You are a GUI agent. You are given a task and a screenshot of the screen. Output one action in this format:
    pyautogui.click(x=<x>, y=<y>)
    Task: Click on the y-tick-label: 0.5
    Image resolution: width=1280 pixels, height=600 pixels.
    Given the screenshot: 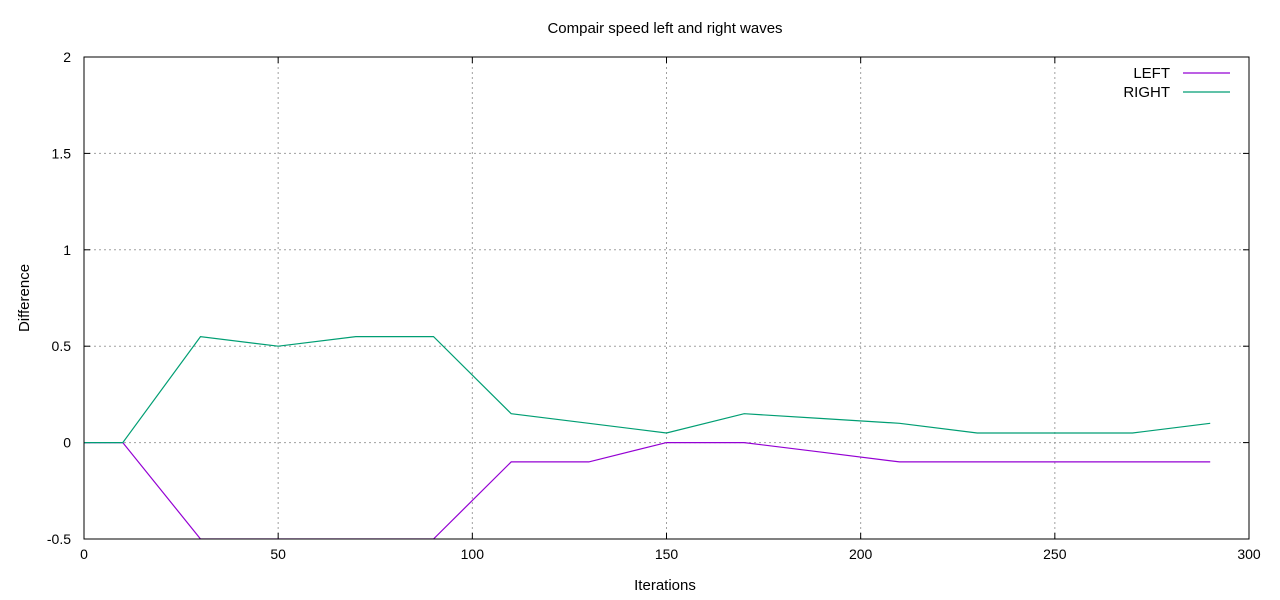 What is the action you would take?
    pyautogui.click(x=62, y=346)
    